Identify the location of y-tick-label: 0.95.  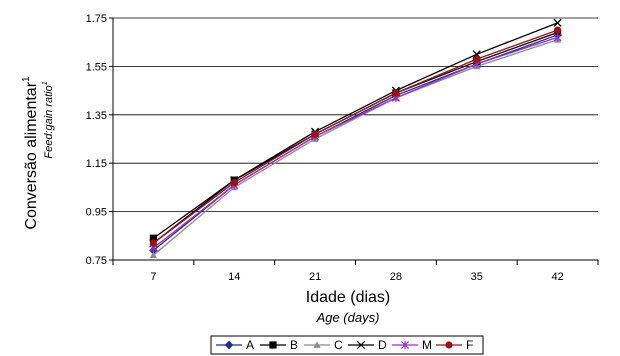
(96, 213).